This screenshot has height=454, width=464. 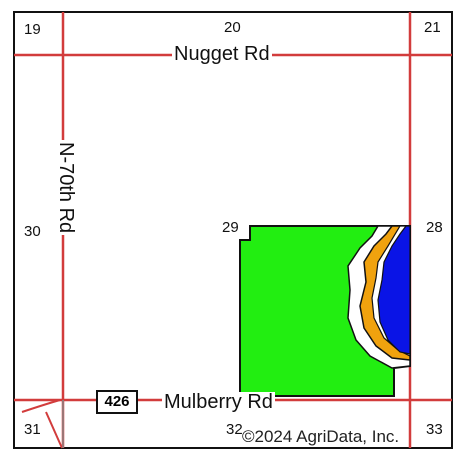 I want to click on road-label-nugget: Nugget Rd, so click(x=222, y=54).